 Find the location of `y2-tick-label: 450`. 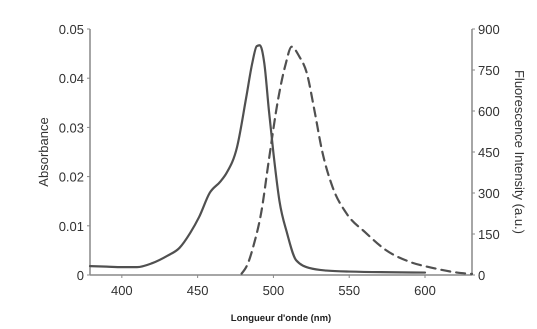

y2-tick-label: 450 is located at coordinates (489, 152).